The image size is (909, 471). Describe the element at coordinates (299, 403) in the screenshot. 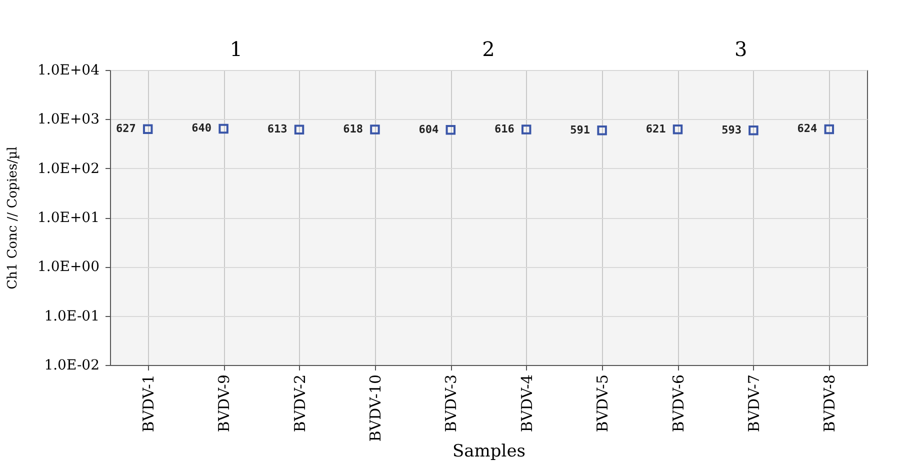

I see `x-tick-label: BVDV-2` at that location.